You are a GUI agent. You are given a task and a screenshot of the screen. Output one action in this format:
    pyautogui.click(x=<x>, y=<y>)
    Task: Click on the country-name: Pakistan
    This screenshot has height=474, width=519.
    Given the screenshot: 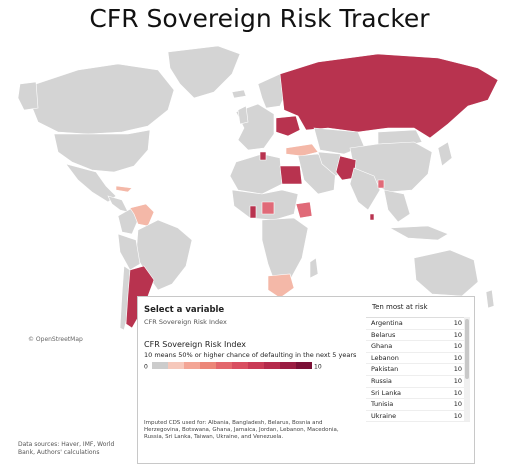 What is the action you would take?
    pyautogui.click(x=385, y=369)
    